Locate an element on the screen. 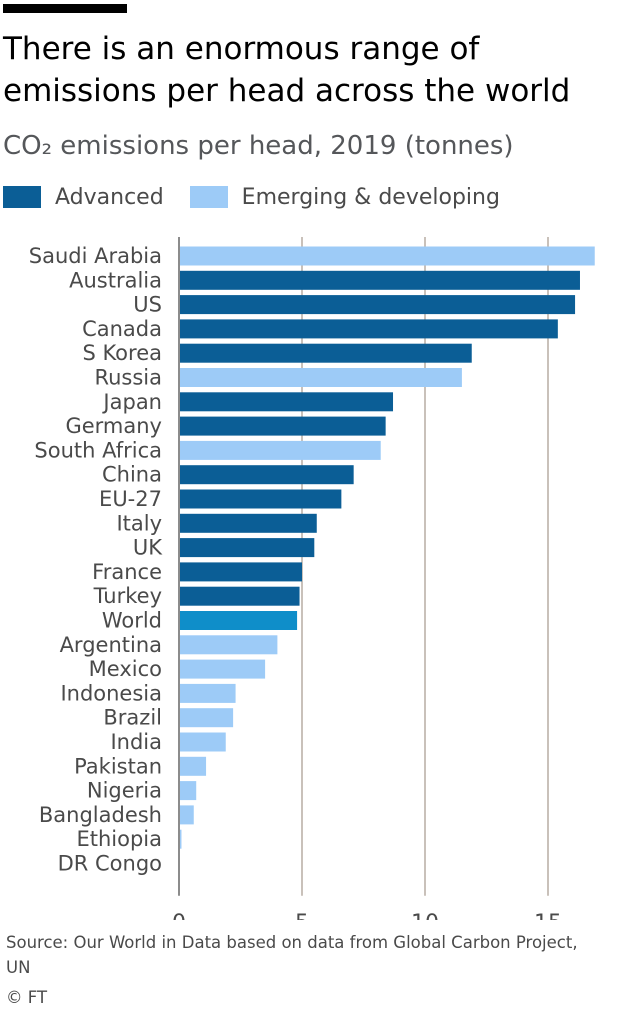 The image size is (625, 1012). category-label: Bangladesh is located at coordinates (100, 815).